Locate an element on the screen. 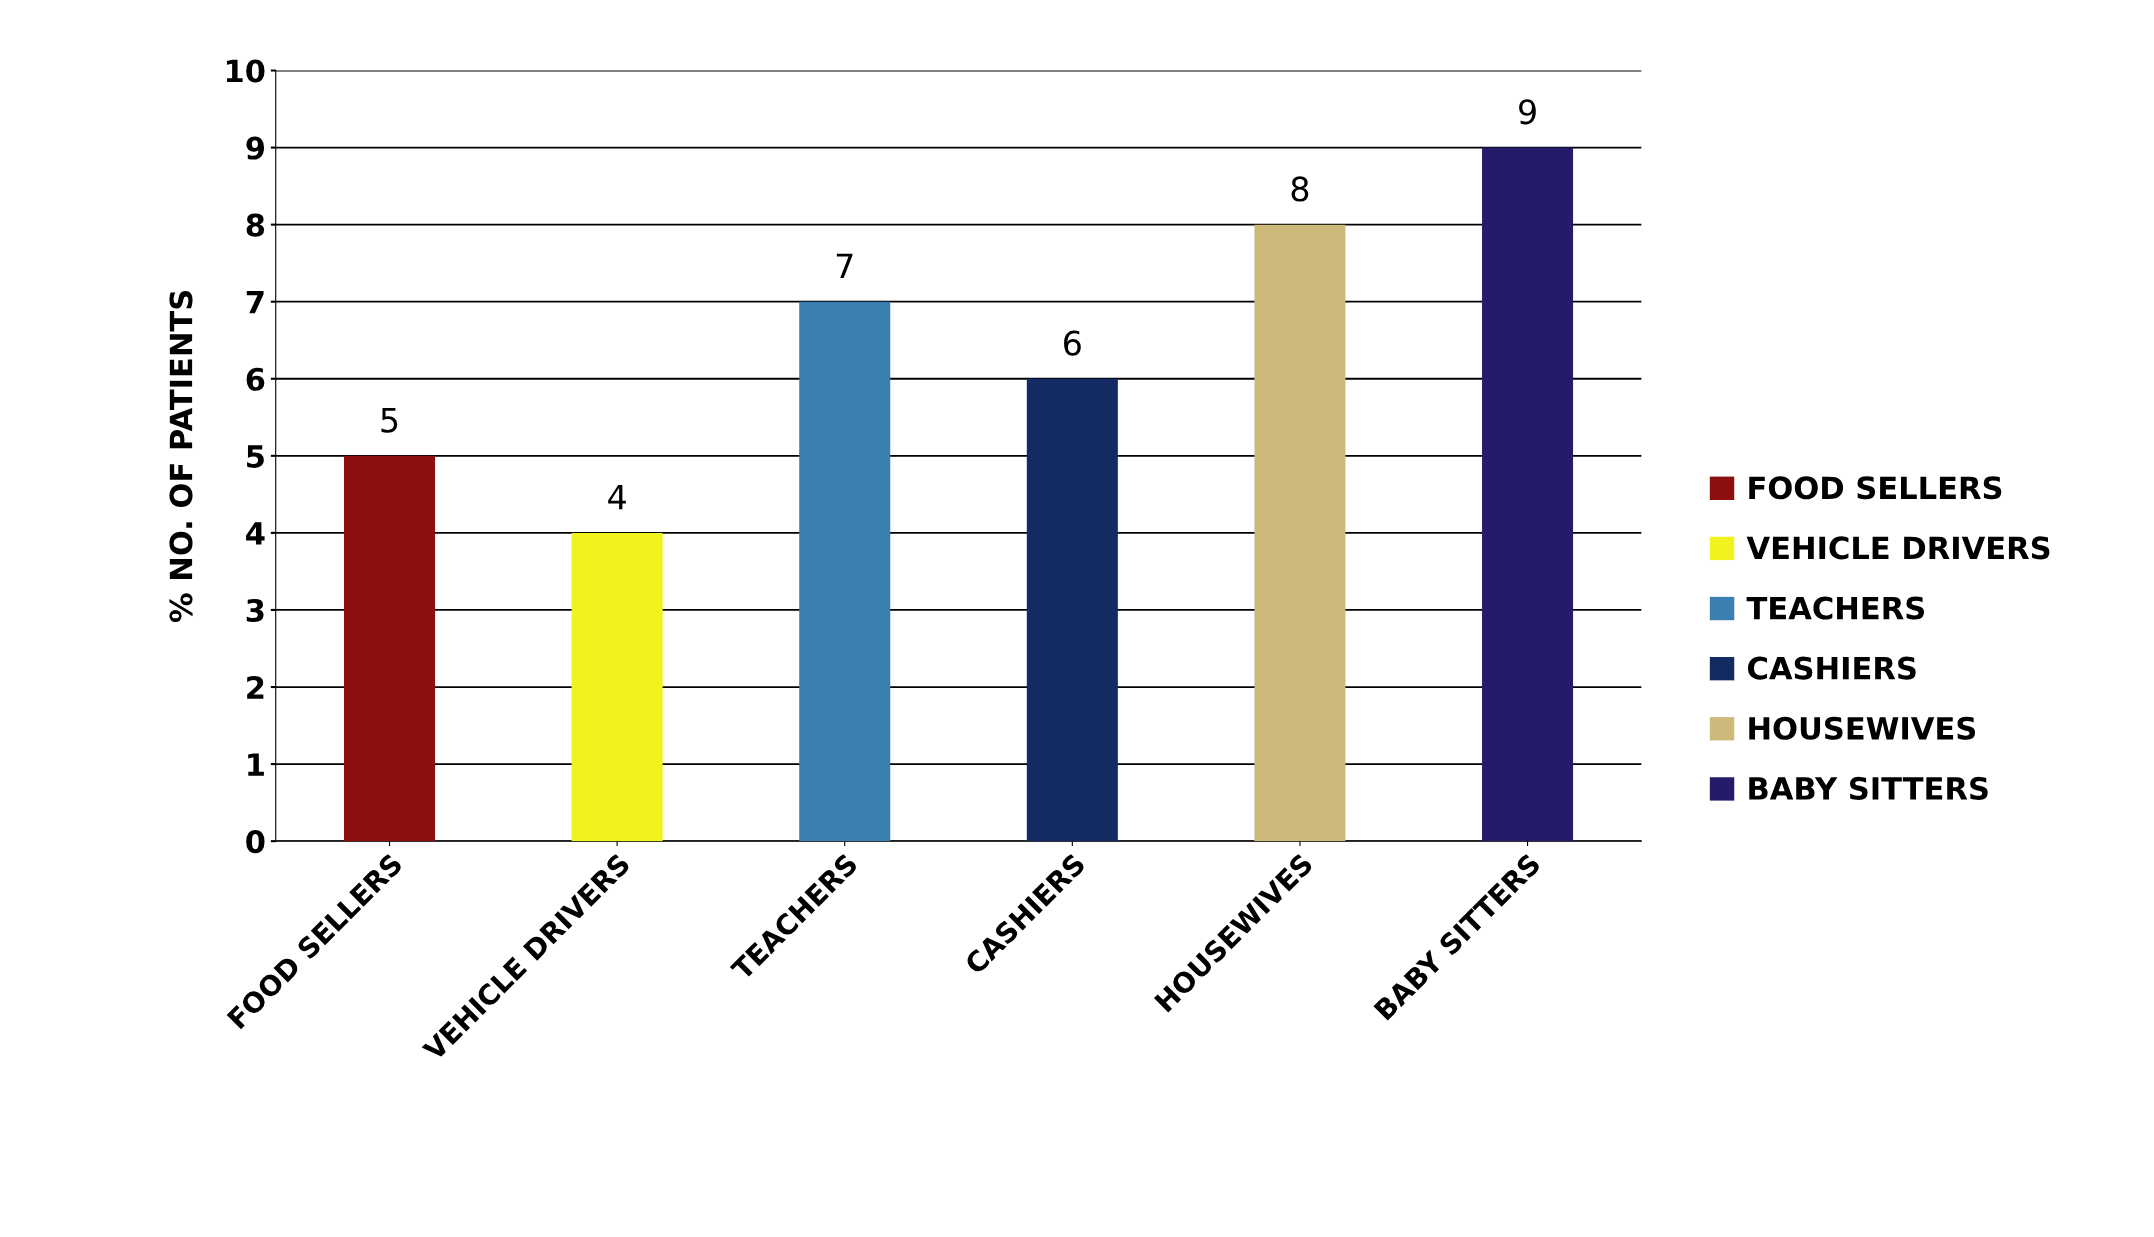 The height and width of the screenshot is (1237, 2154). legend-label: HOUSEWIVES is located at coordinates (1862, 728).